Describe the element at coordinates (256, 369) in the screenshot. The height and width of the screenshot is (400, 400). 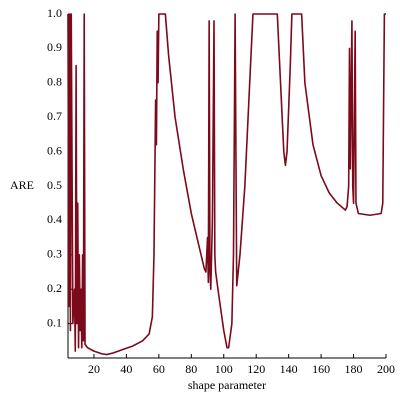
I see `x-tick-label: 120` at that location.